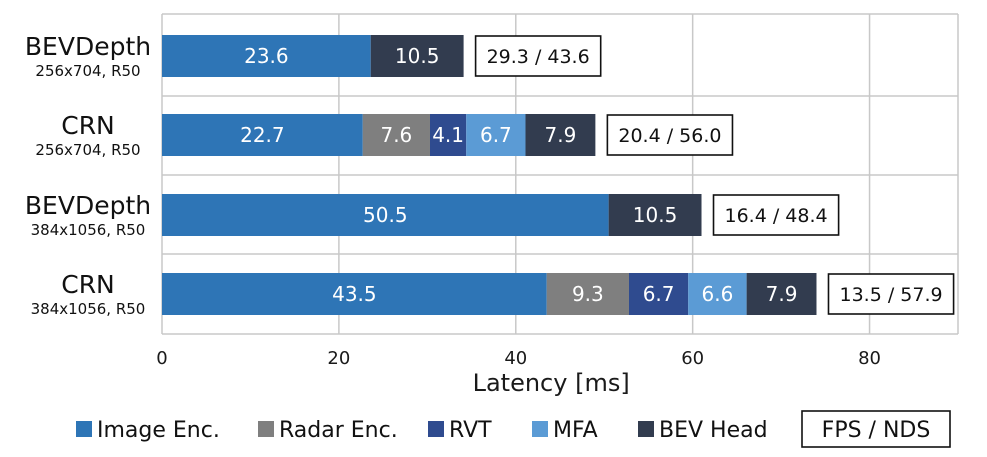  Describe the element at coordinates (158, 430) in the screenshot. I see `legend-label: Image Enc.` at that location.